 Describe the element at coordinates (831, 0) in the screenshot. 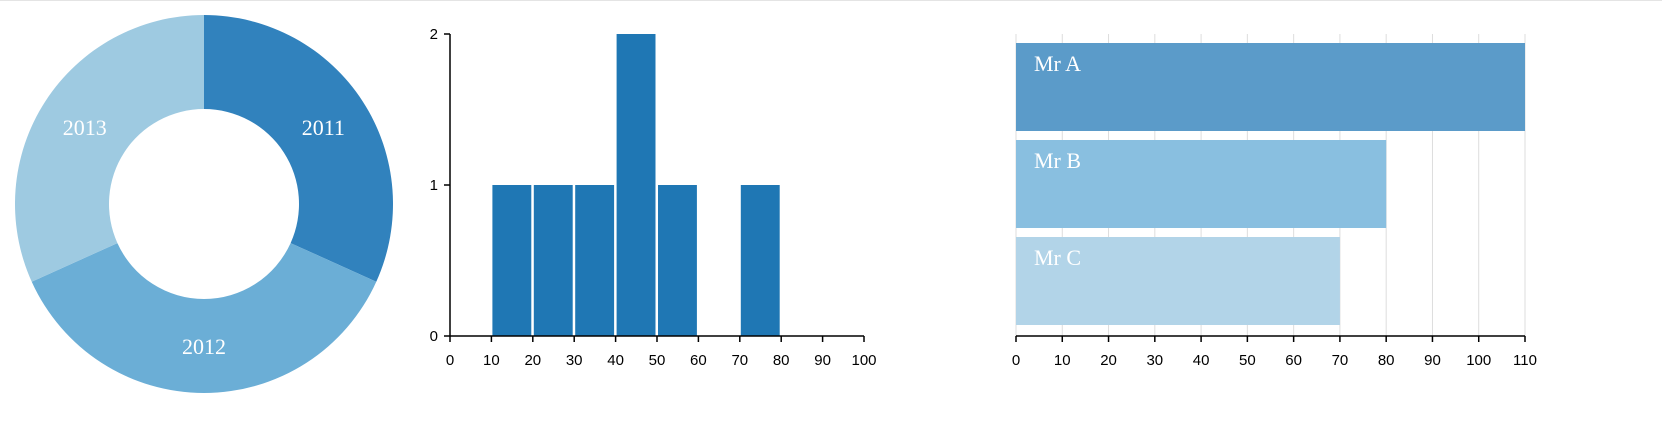

I see `top-divider` at that location.